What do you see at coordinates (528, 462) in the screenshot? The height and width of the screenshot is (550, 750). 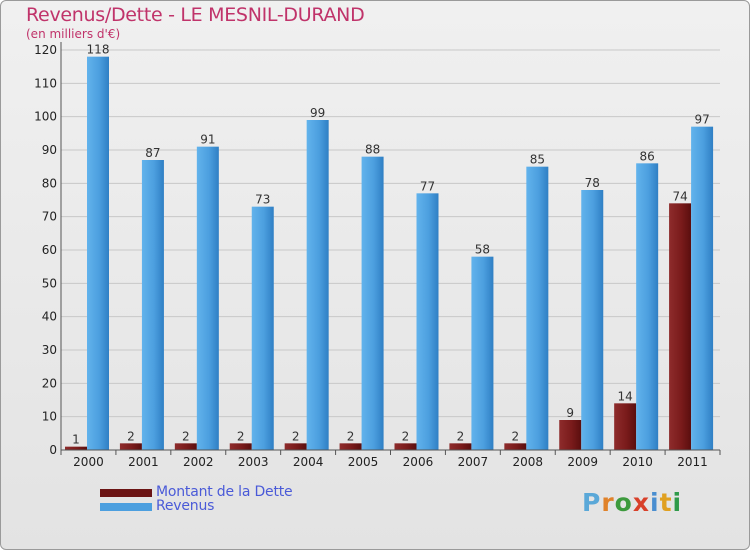 I see `x-tick-label: 2008` at bounding box center [528, 462].